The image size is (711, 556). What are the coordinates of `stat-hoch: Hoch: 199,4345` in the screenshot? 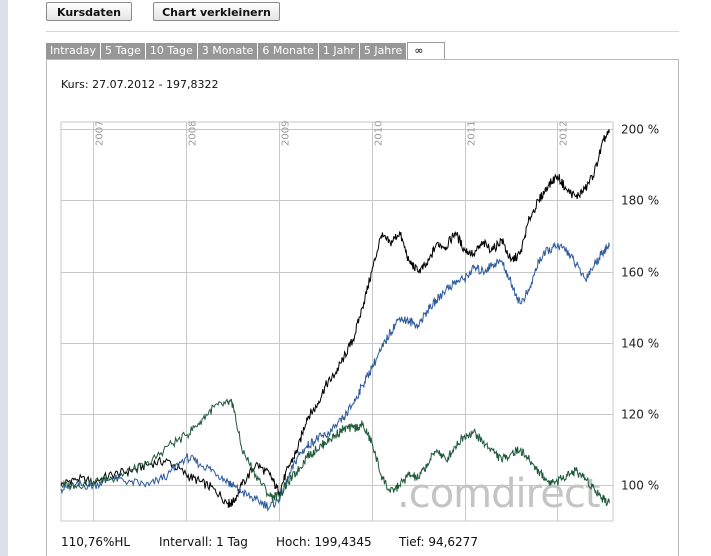 It's located at (324, 542).